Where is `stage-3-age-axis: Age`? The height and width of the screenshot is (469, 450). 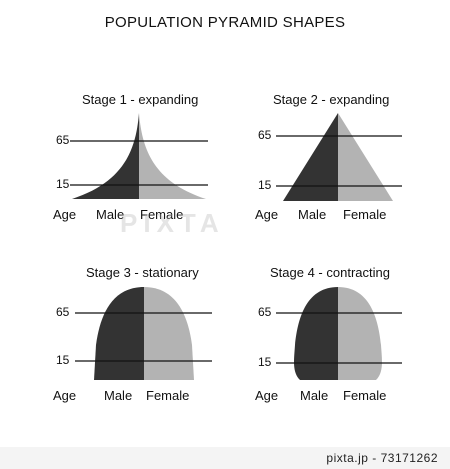 stage-3-age-axis: Age is located at coordinates (65, 395).